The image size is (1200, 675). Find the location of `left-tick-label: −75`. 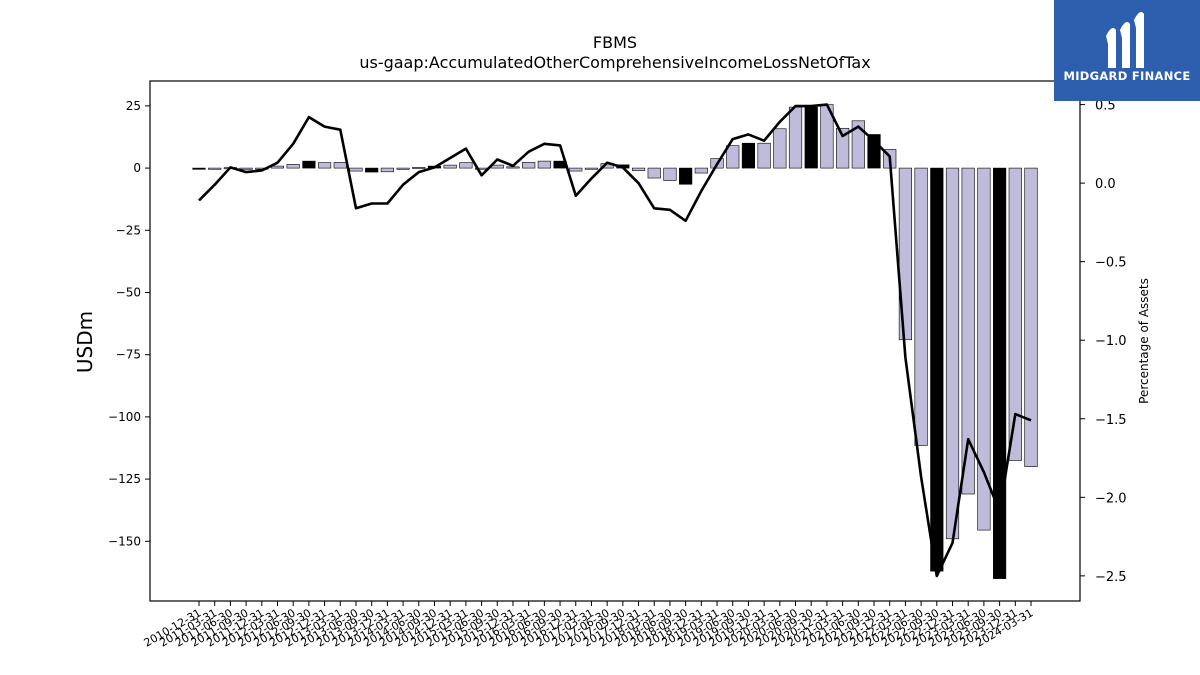

left-tick-label: −75 is located at coordinates (128, 355).